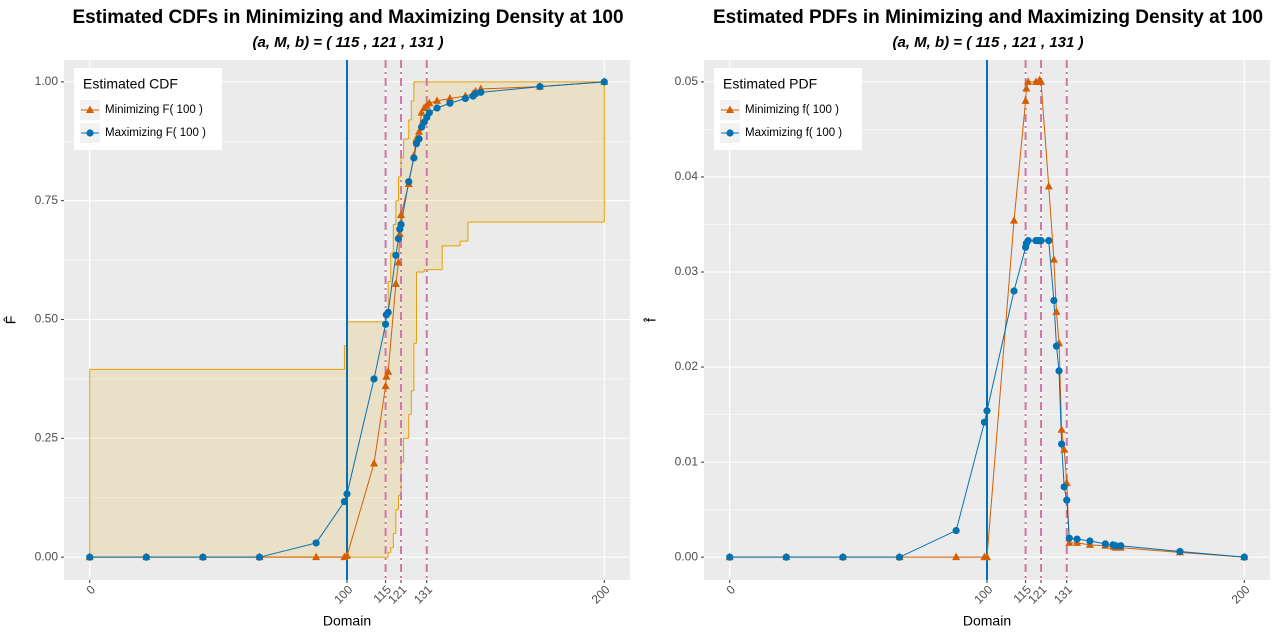 This screenshot has width=1280, height=637. I want to click on y-axis-label: F̂, so click(10, 320).